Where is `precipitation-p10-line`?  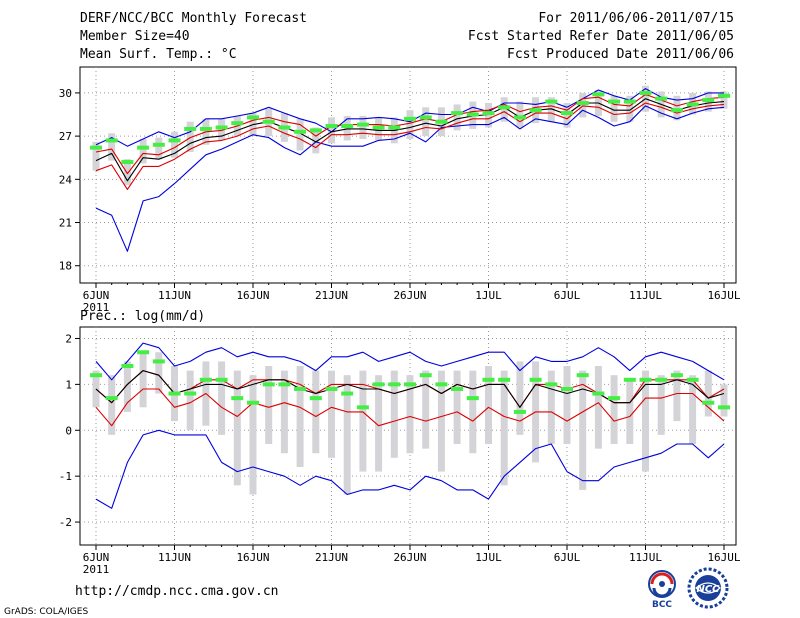
precipitation-p10-line is located at coordinates (410, 407).